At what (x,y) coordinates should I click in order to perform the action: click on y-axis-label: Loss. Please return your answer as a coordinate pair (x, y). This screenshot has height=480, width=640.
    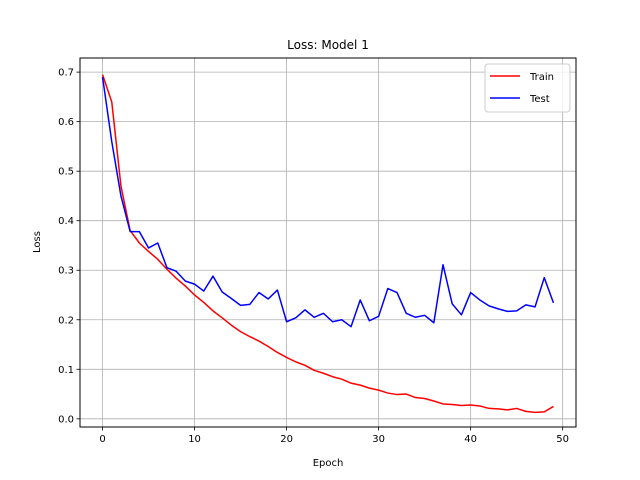
    Looking at the image, I should click on (37, 242).